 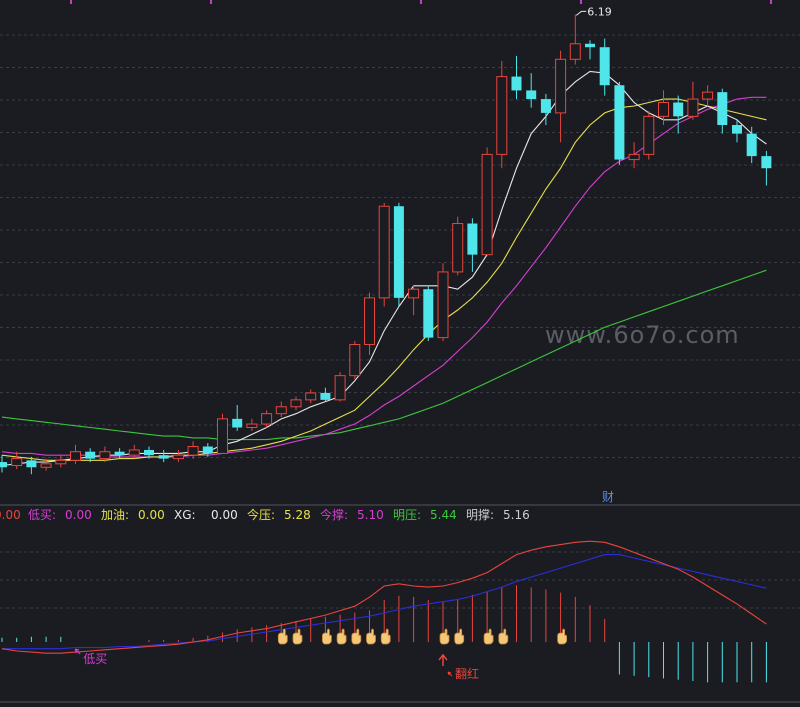 What do you see at coordinates (261, 514) in the screenshot?
I see `legend-label-4: 今压:` at bounding box center [261, 514].